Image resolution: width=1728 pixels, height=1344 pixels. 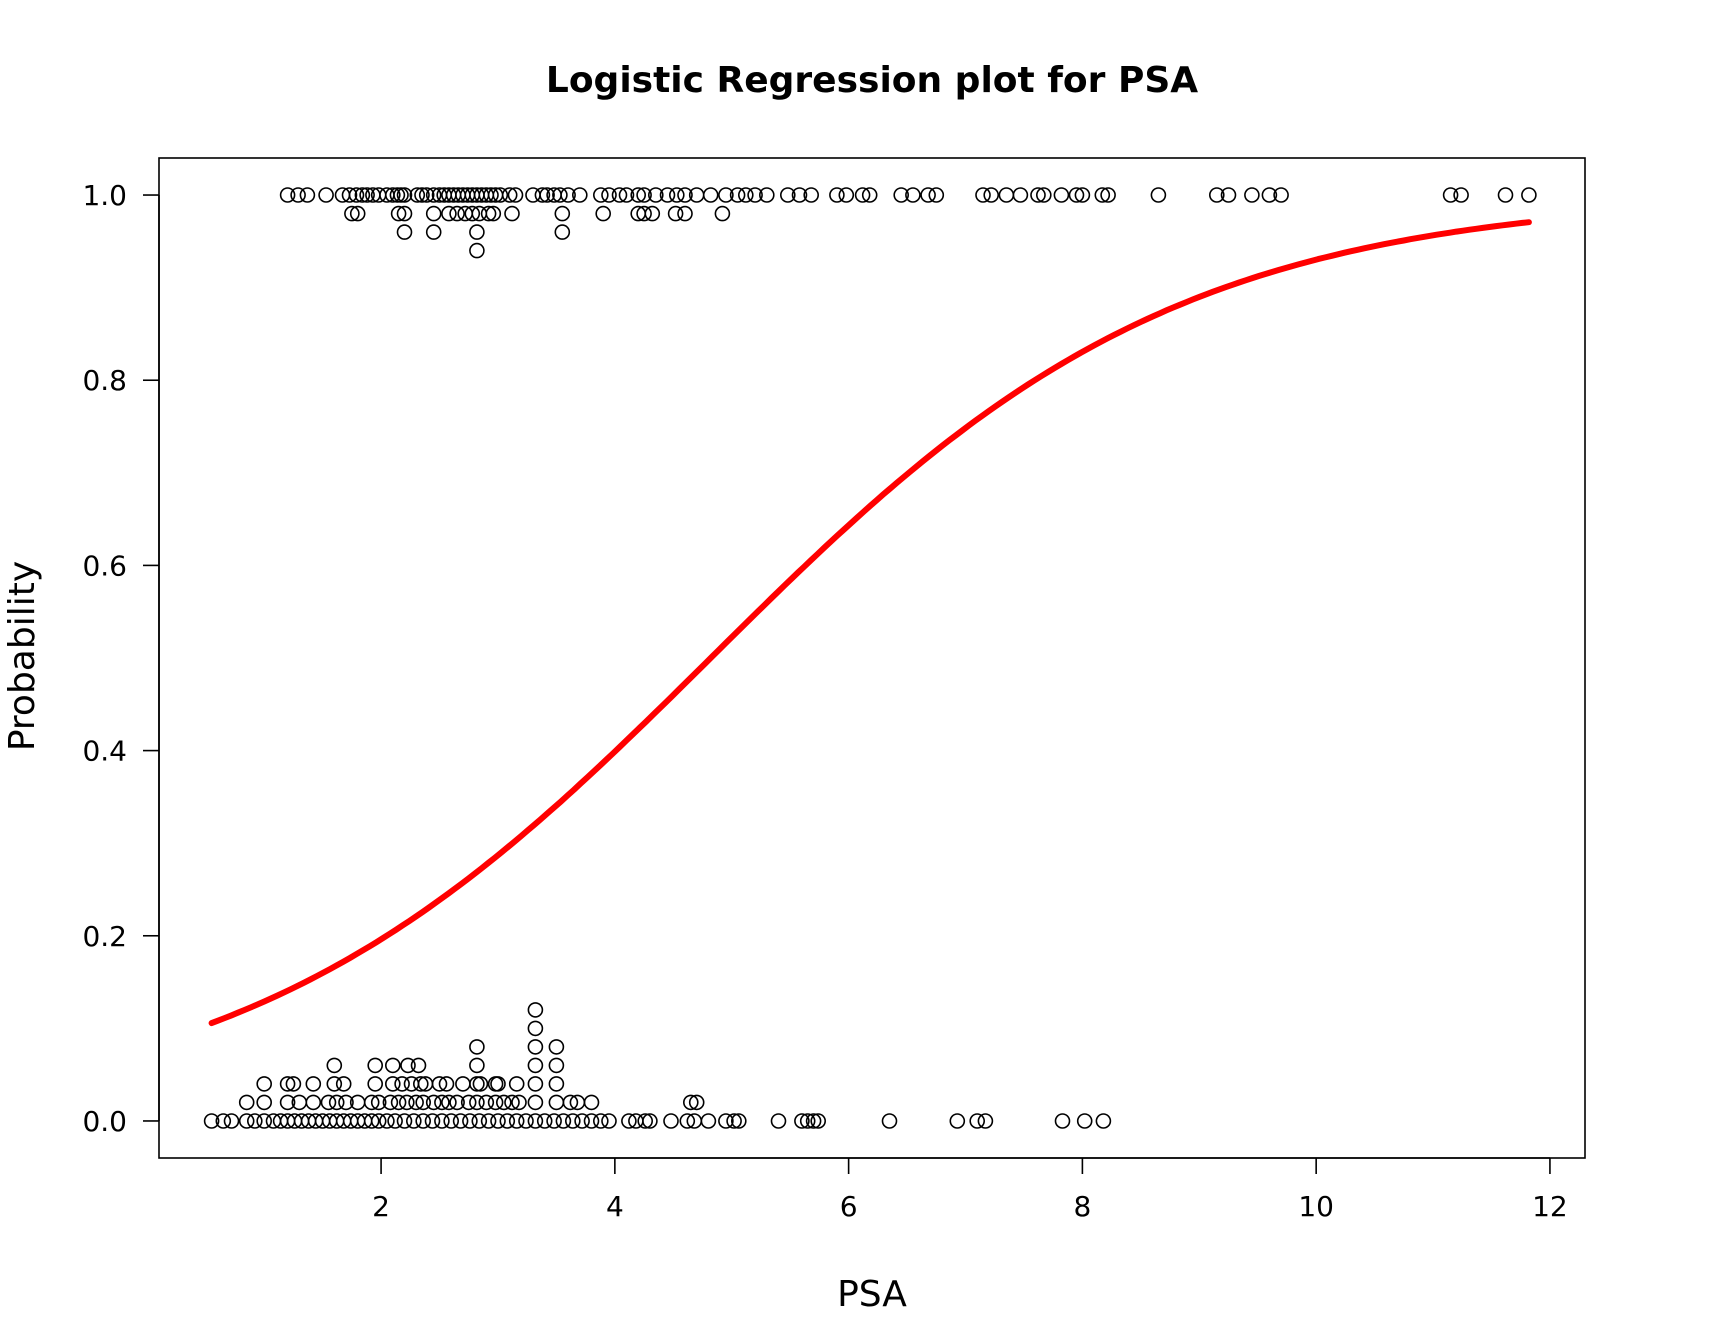 I want to click on x-tick-label: 6, so click(x=849, y=1206).